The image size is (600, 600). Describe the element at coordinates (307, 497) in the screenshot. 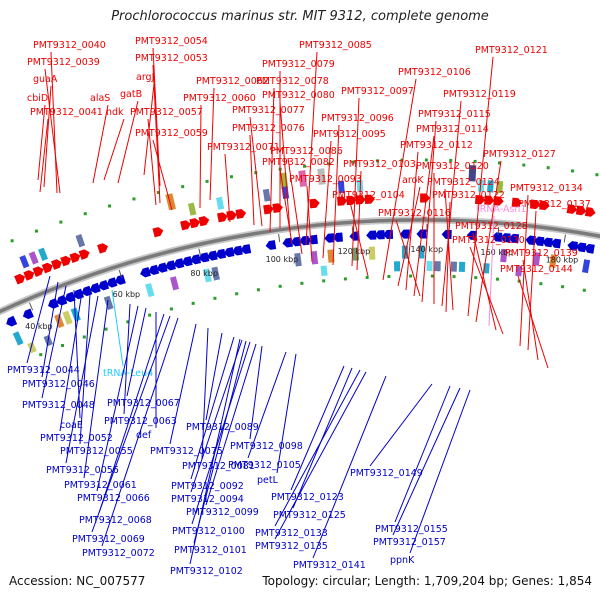

I see `gene-label: PMT9312_0123` at that location.